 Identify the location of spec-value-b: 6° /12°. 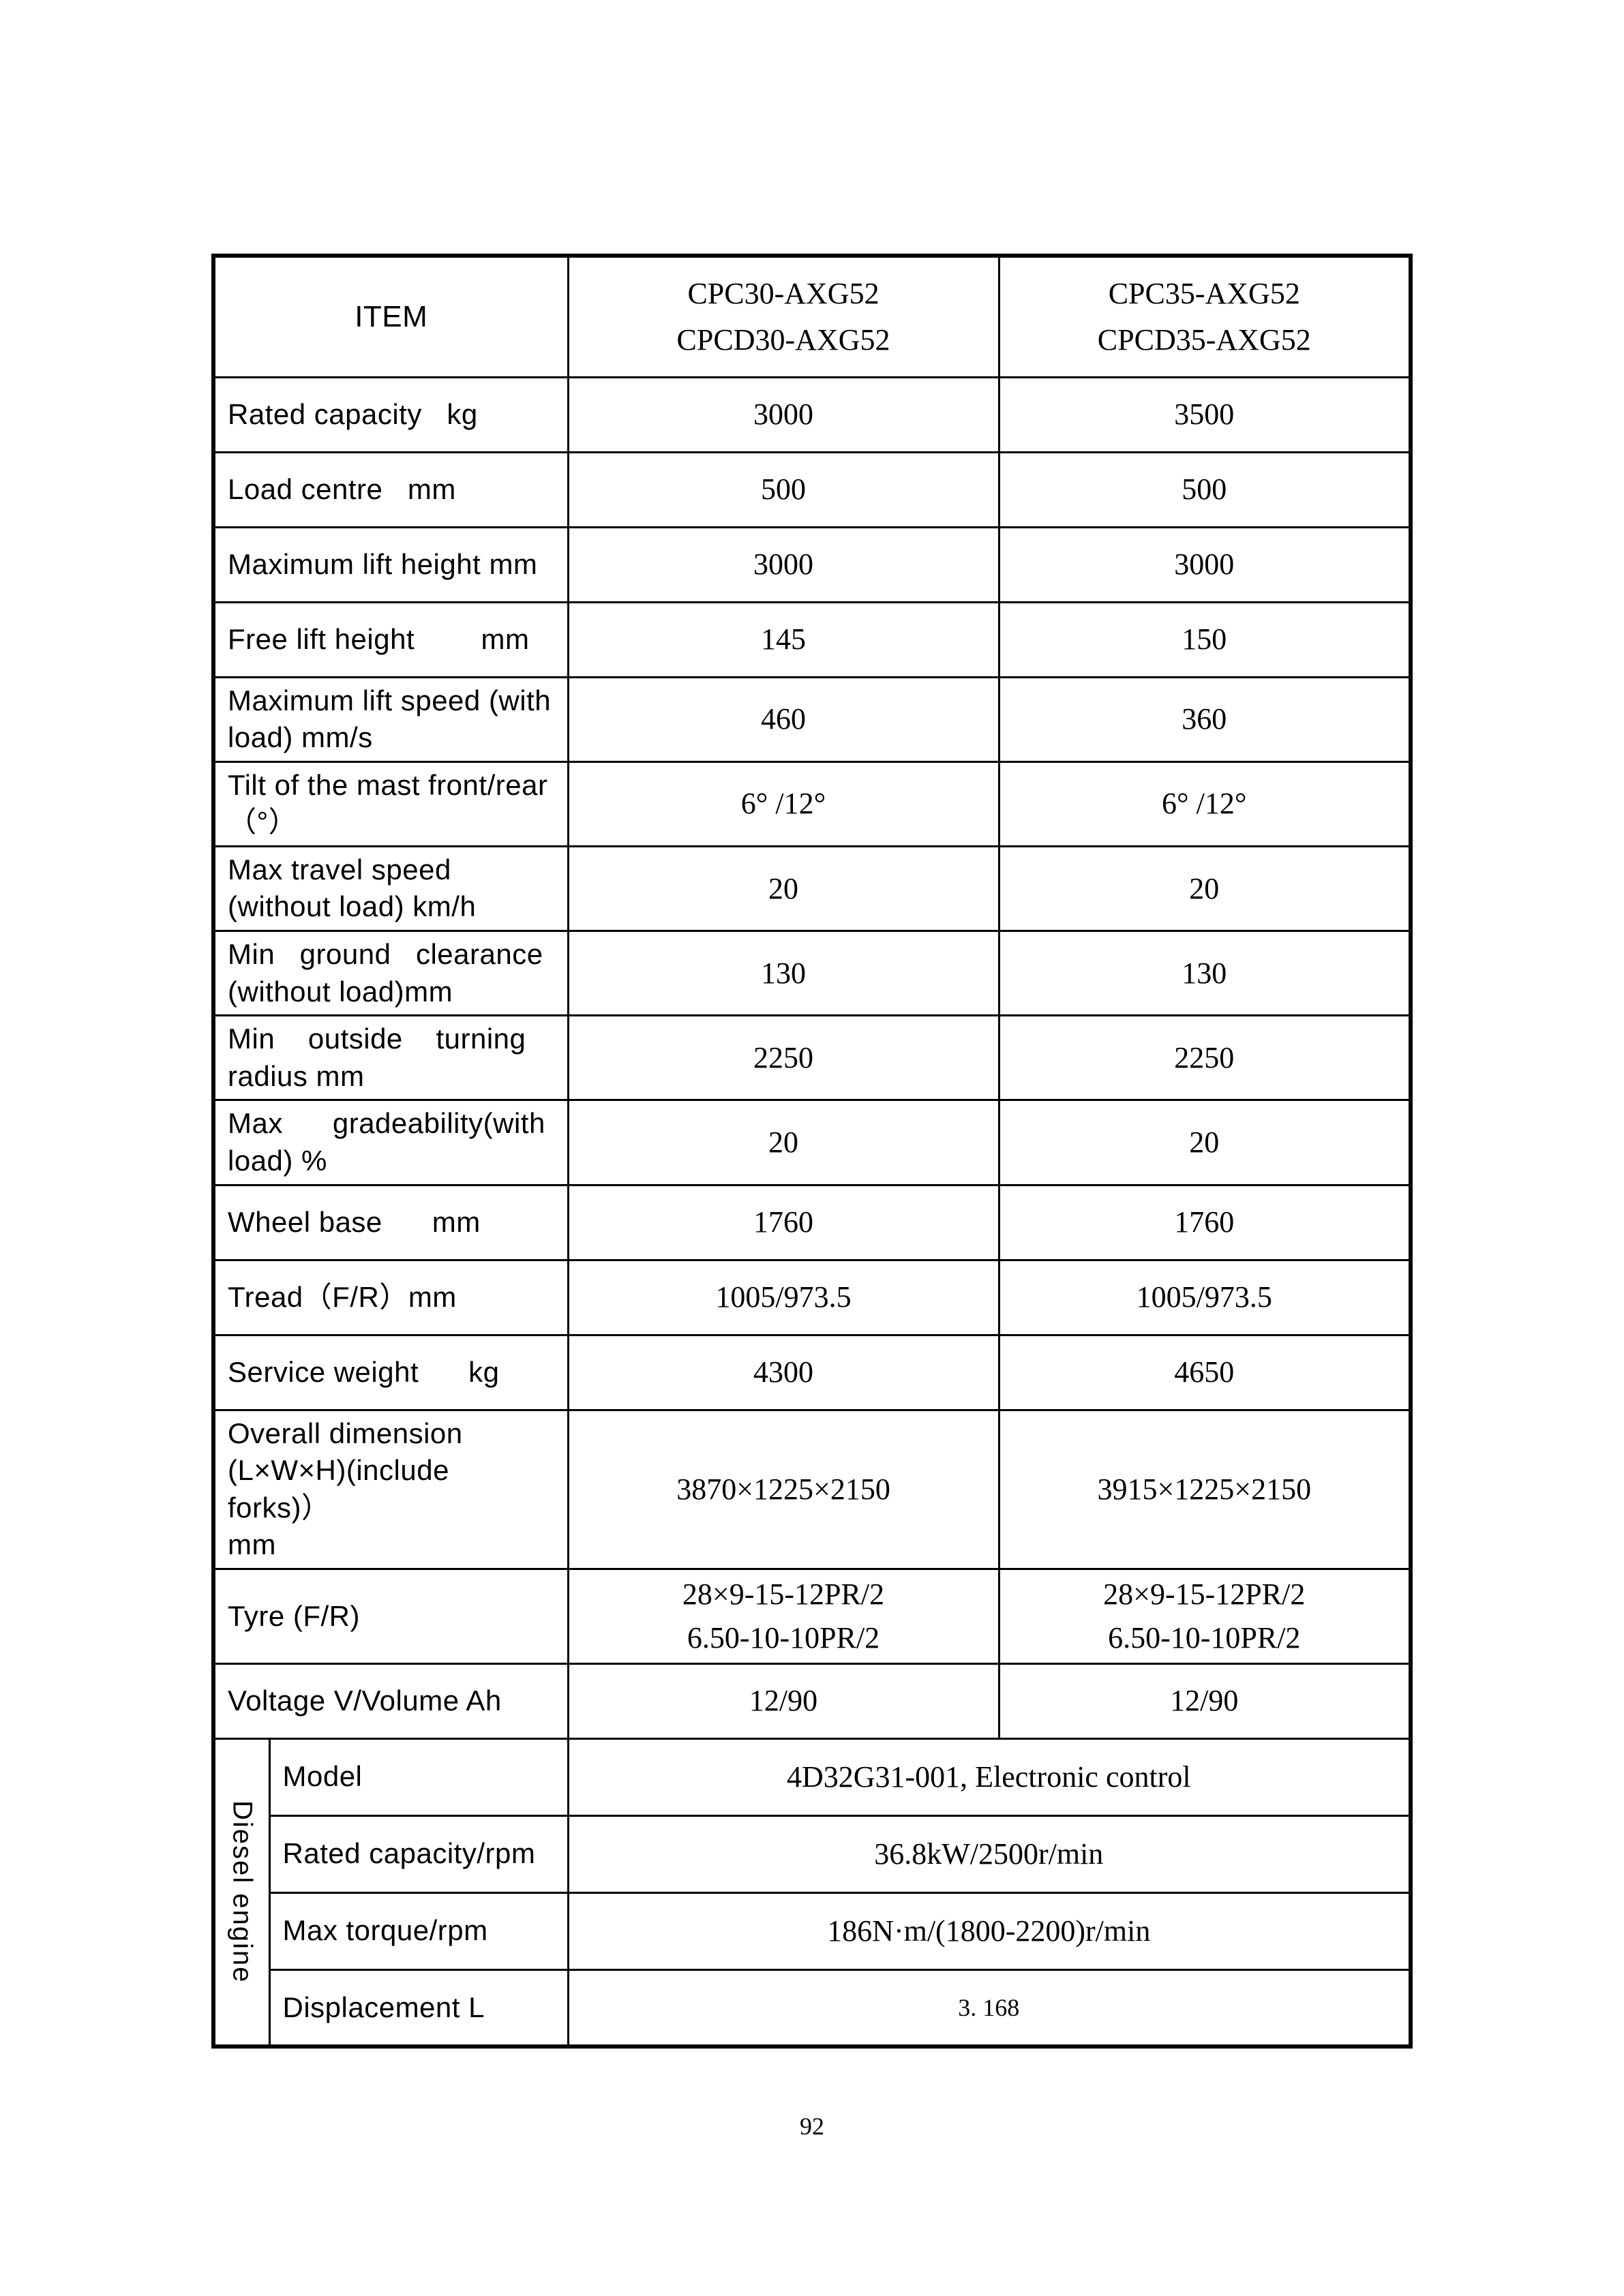
(1204, 803).